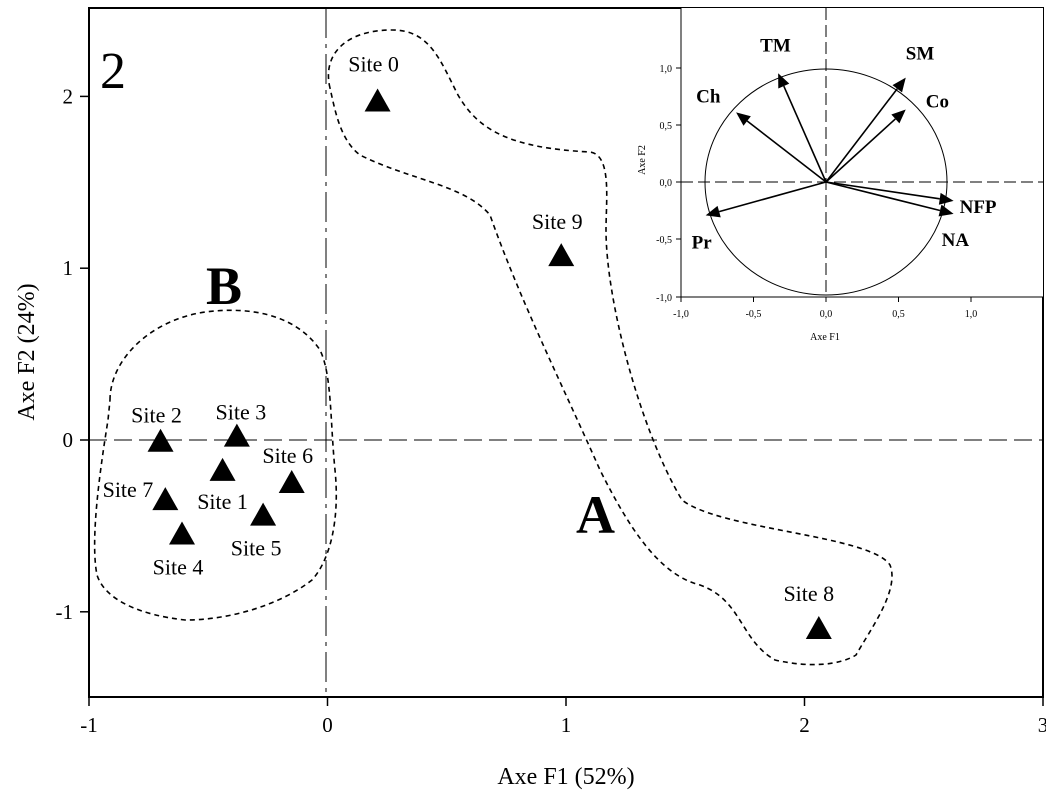 The height and width of the screenshot is (798, 1046). Describe the element at coordinates (681, 314) in the screenshot. I see `inset-x-tick-label: -1,0` at that location.